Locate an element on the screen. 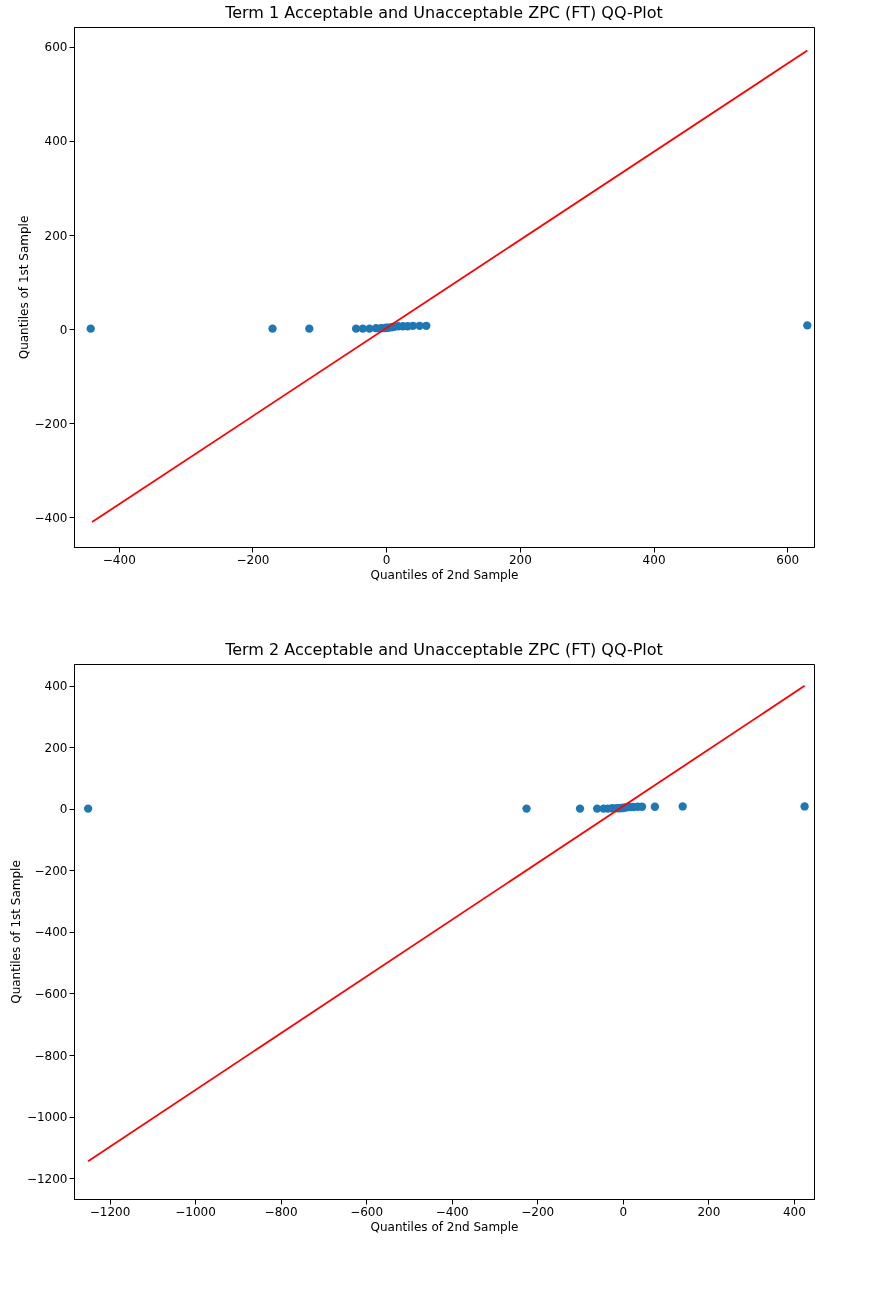  chart-title: Term 1 Acceptable and Unacceptable ZPC (FT) QQ-Plot is located at coordinates (443, 12).